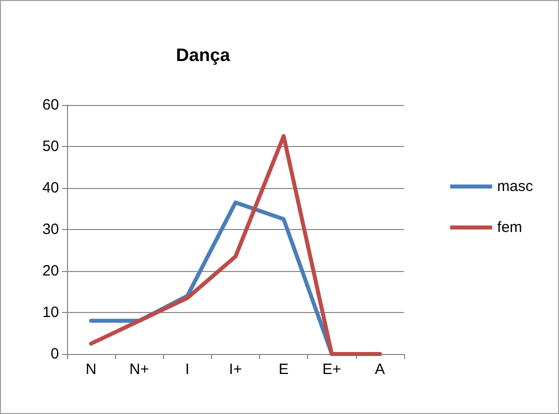  What do you see at coordinates (283, 369) in the screenshot?
I see `x-tick-label: E` at bounding box center [283, 369].